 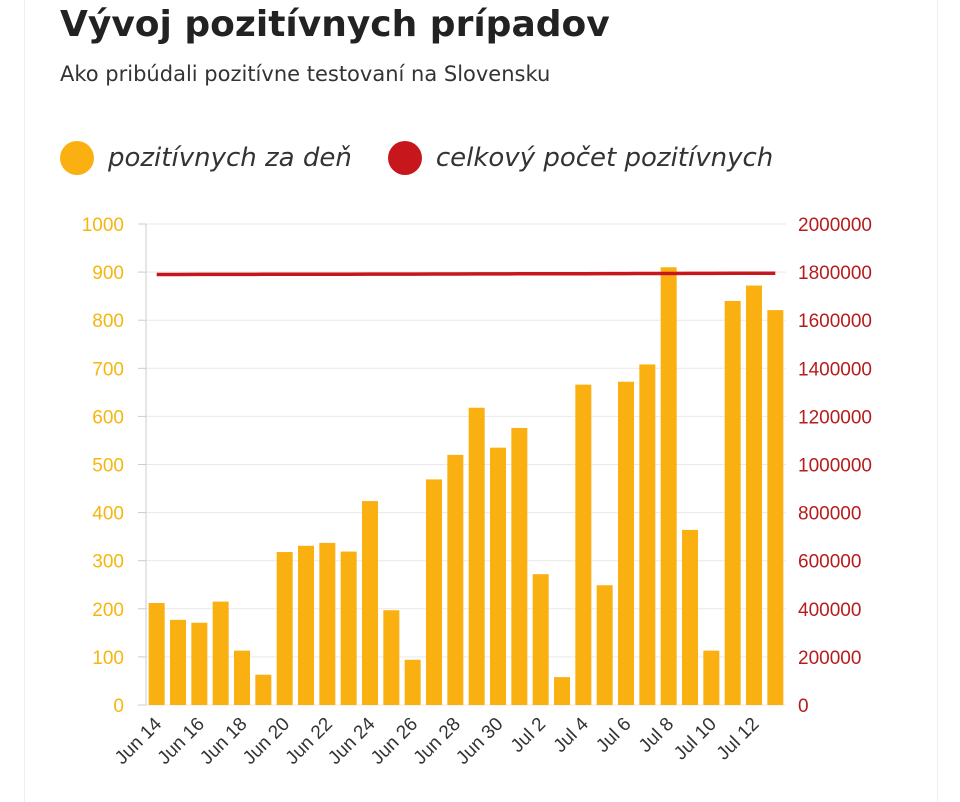 I want to click on y-left-tick-label: 700, so click(x=108, y=369).